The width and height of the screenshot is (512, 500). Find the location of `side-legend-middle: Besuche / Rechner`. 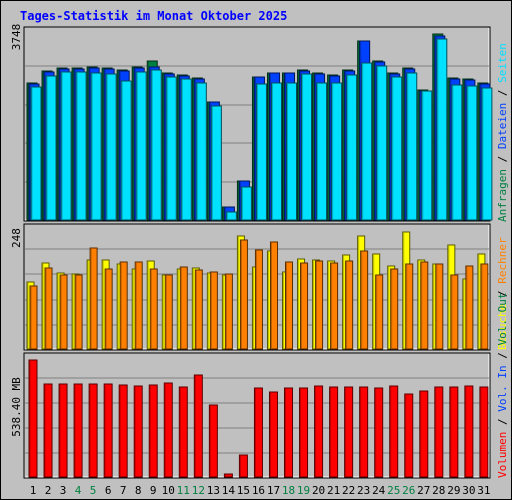

side-legend-middle: Besuche / Rechner is located at coordinates (502, 293).